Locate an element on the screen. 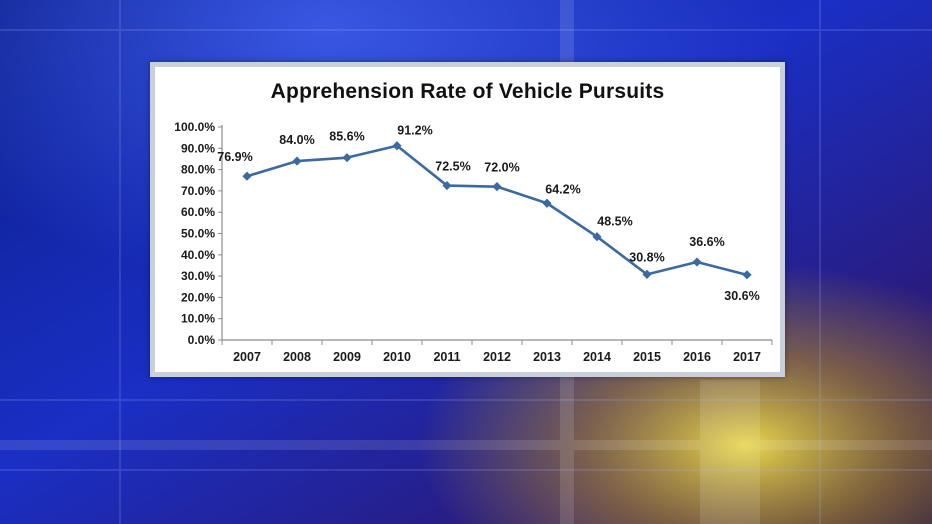 This screenshot has width=932, height=524. x-tick-label: 2009 is located at coordinates (347, 357).